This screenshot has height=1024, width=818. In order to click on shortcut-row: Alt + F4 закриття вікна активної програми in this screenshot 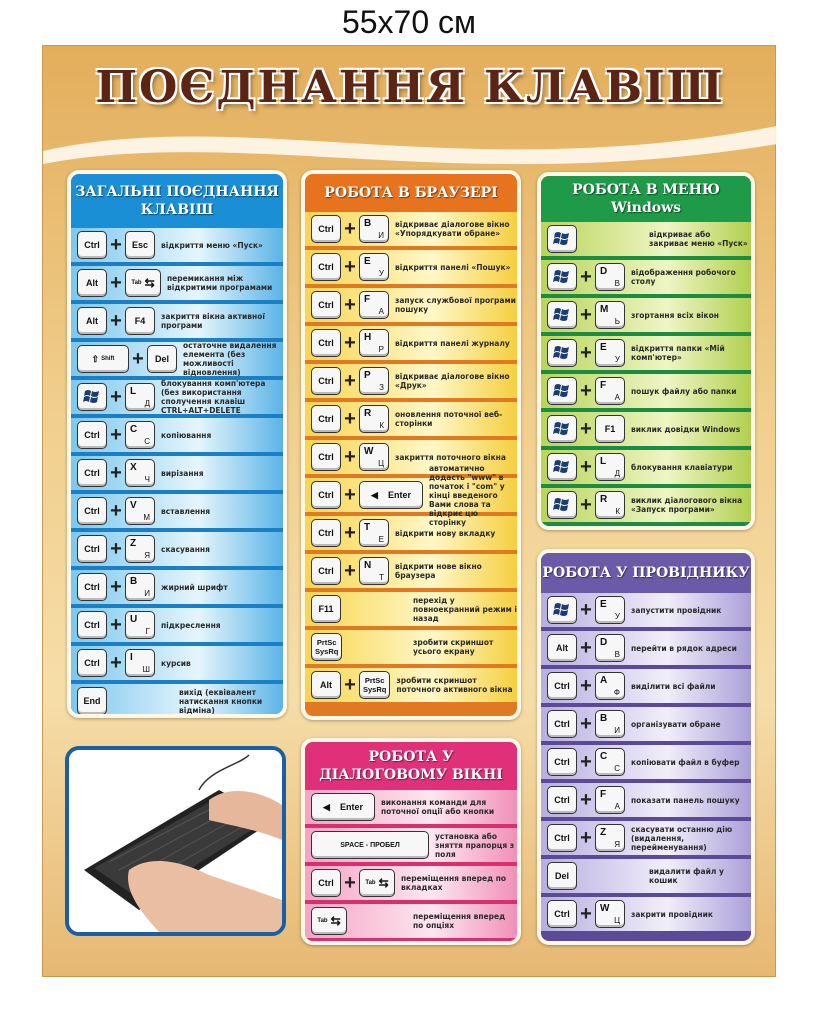, I will do `click(177, 323)`.